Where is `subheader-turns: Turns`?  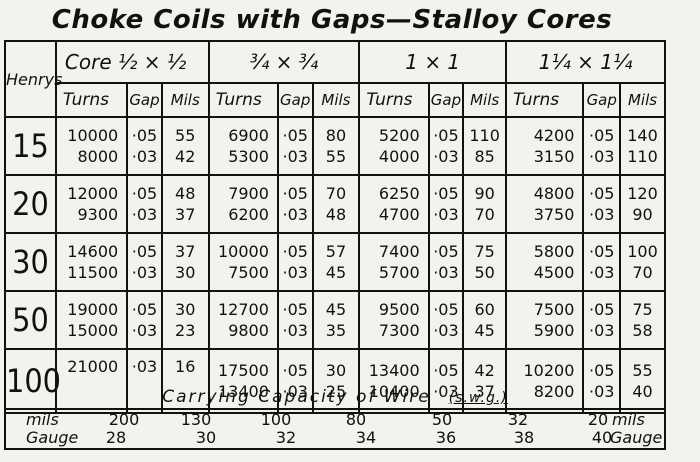
subheader-turns: Turns is located at coordinates (394, 100).